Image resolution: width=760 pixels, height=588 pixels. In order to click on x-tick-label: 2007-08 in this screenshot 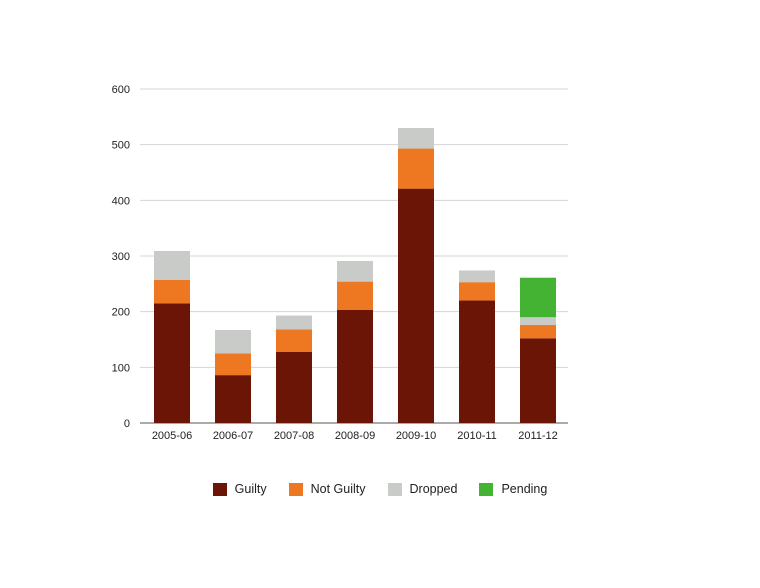, I will do `click(294, 436)`.